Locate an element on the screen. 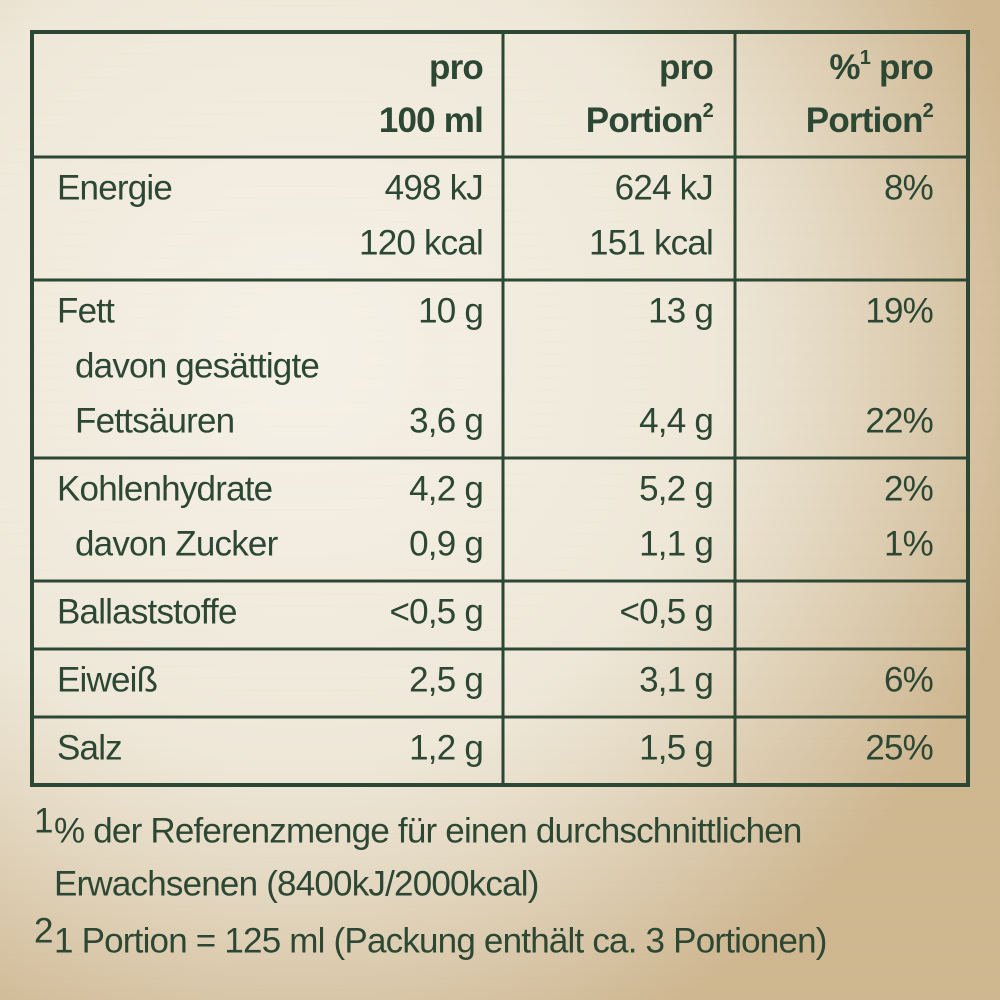 The image size is (1000, 1000). nutrient-value: 19% is located at coordinates (899, 310).